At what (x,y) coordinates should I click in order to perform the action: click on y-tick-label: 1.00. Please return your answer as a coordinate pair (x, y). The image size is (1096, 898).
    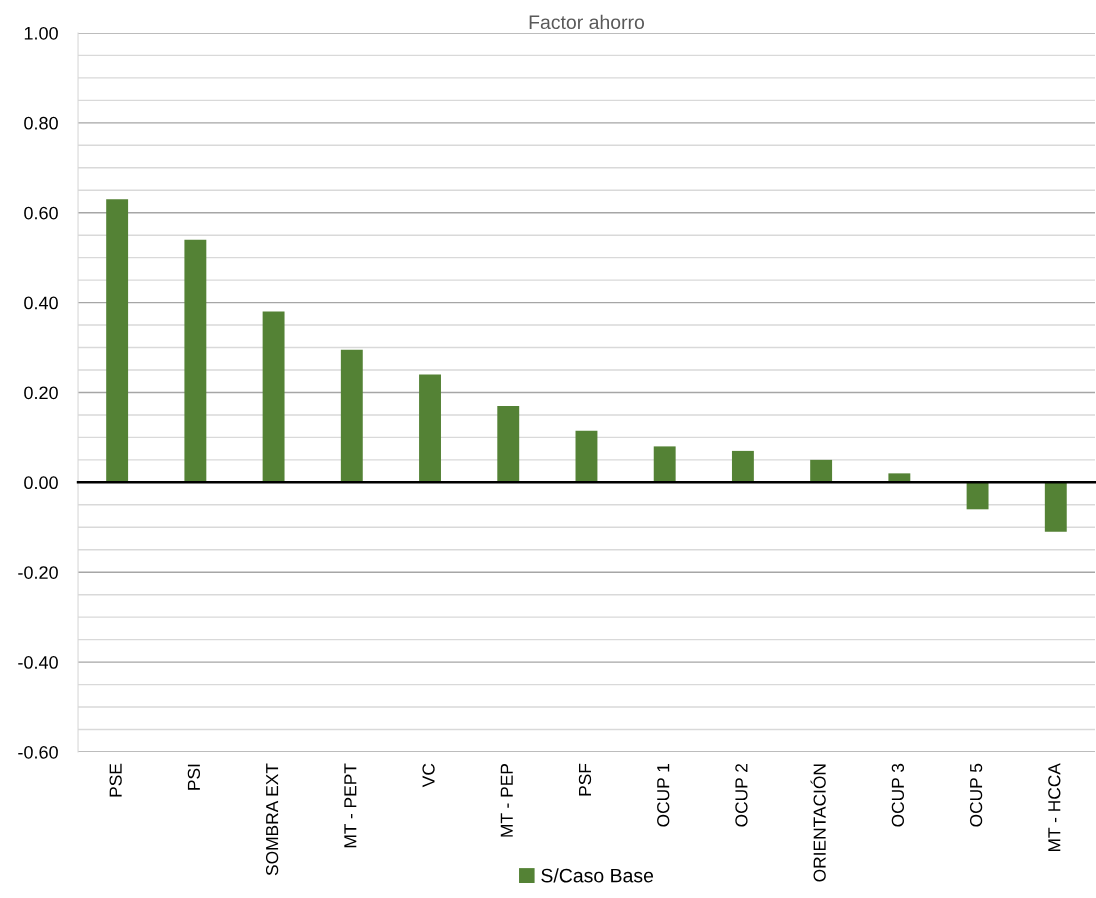
    Looking at the image, I should click on (41, 33).